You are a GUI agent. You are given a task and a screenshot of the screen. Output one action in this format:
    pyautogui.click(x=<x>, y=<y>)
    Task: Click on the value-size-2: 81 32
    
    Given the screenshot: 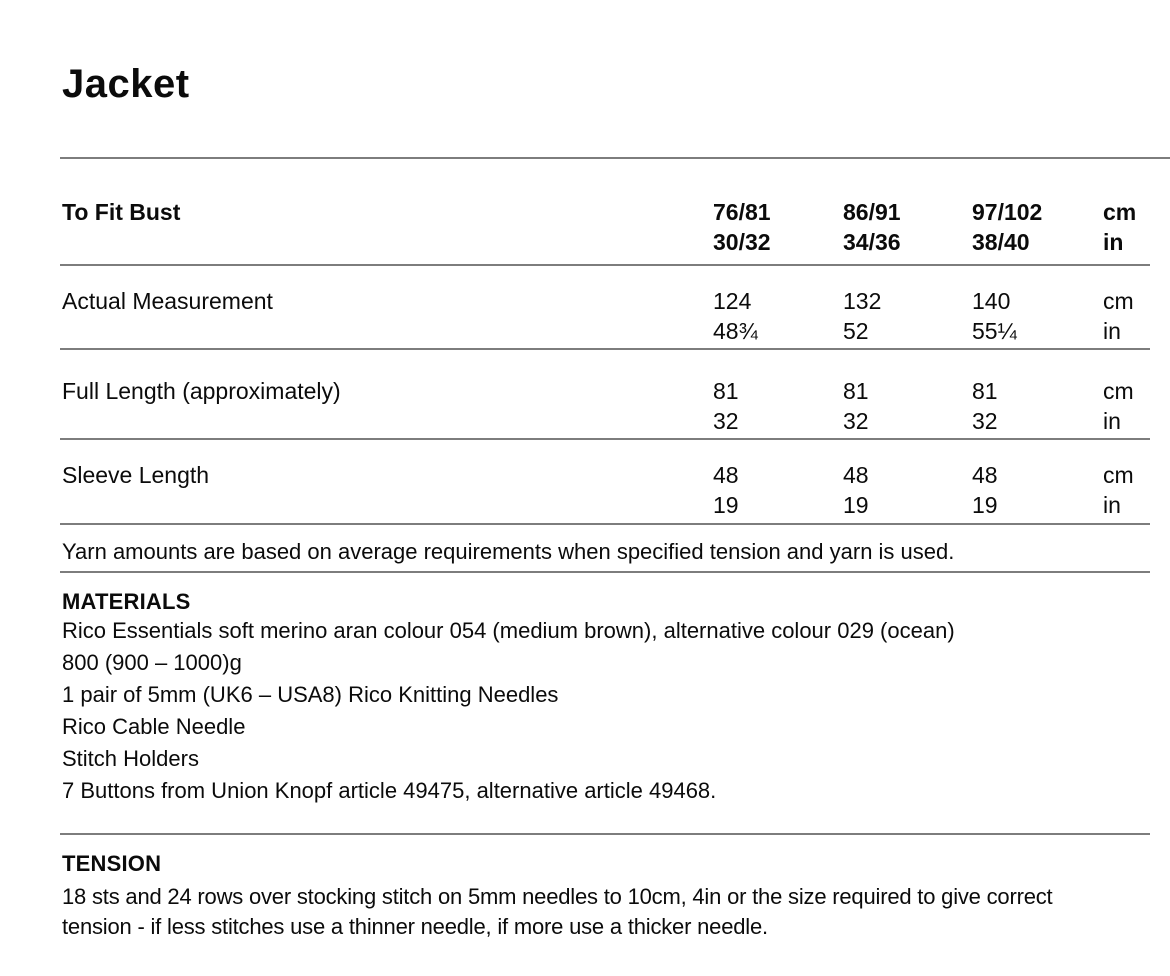 What is the action you would take?
    pyautogui.click(x=907, y=406)
    